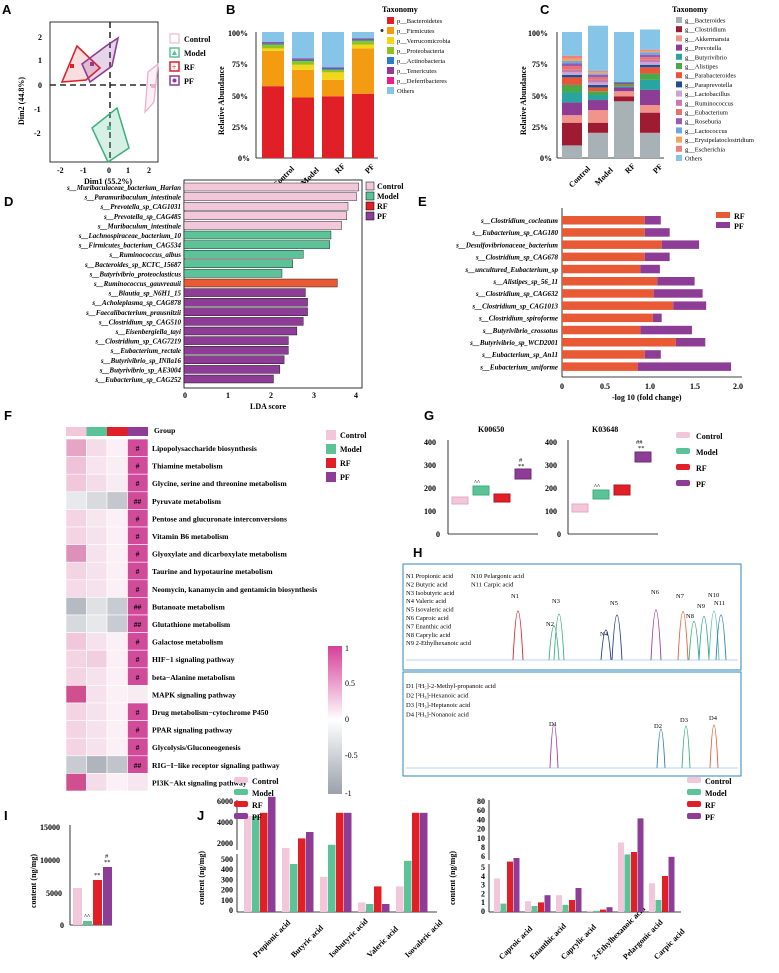  Describe the element at coordinates (483, 799) in the screenshot. I see `scfa-legend: Control Model RF PF Control Model RF PF` at that location.